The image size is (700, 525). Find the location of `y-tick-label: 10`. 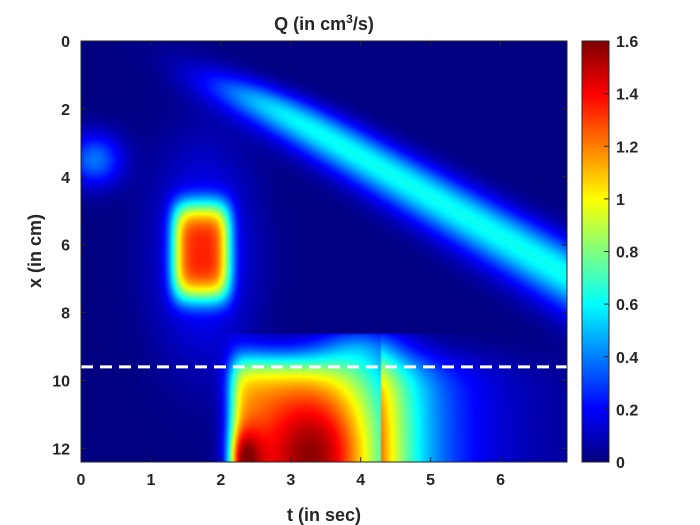

y-tick-label: 10 is located at coordinates (61, 382).